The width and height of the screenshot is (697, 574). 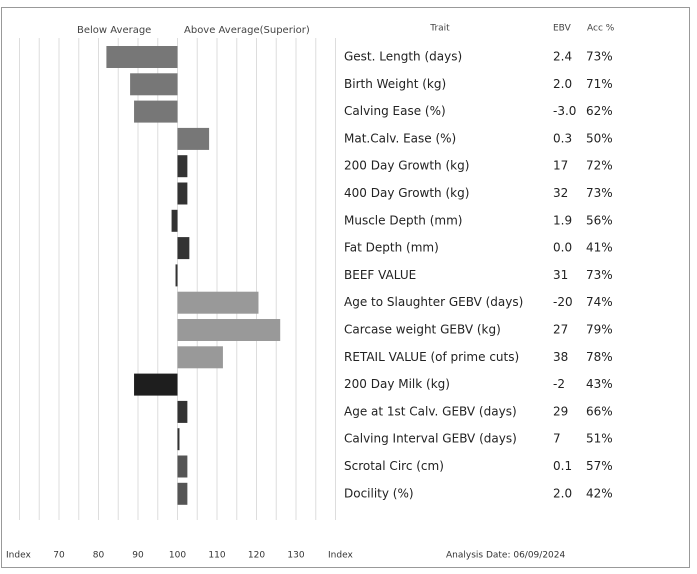 What do you see at coordinates (562, 57) in the screenshot?
I see `ebv-value: 2.4` at bounding box center [562, 57].